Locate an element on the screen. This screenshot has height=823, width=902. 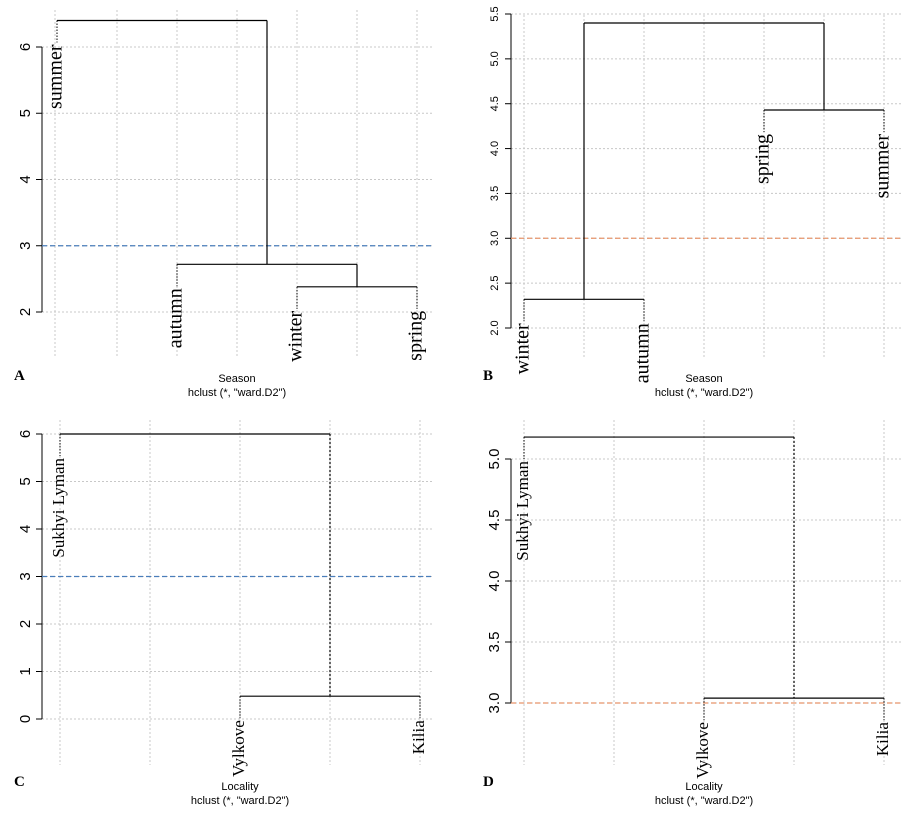
y-tick-label: 2.5 is located at coordinates (495, 282).